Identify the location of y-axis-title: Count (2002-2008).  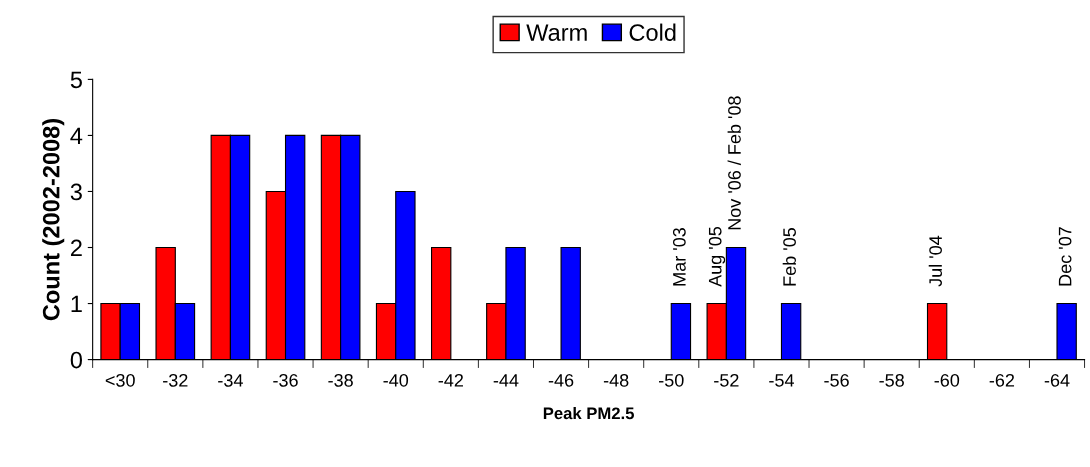
(53, 219).